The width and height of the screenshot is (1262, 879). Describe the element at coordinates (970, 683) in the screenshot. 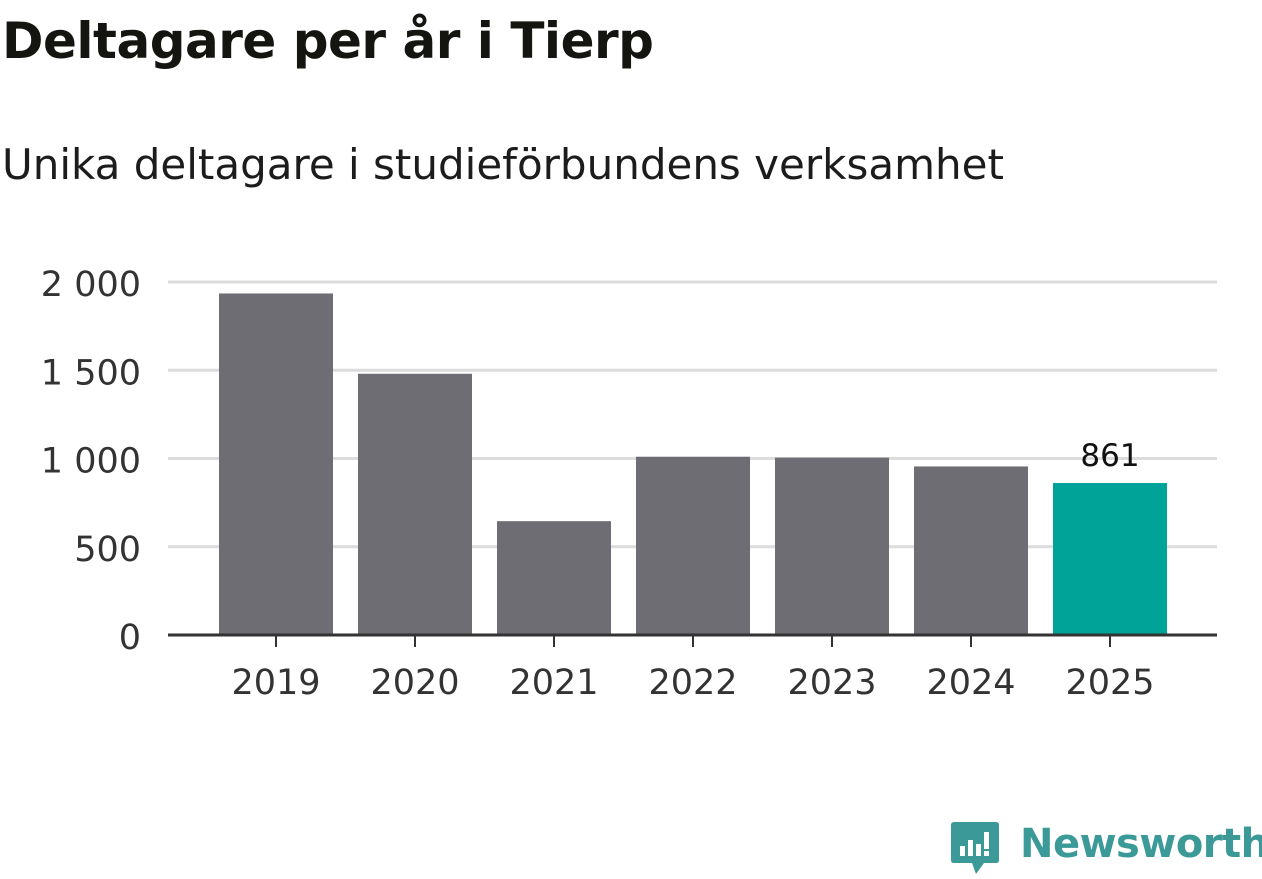

I see `x-tick-label: 2024` at that location.